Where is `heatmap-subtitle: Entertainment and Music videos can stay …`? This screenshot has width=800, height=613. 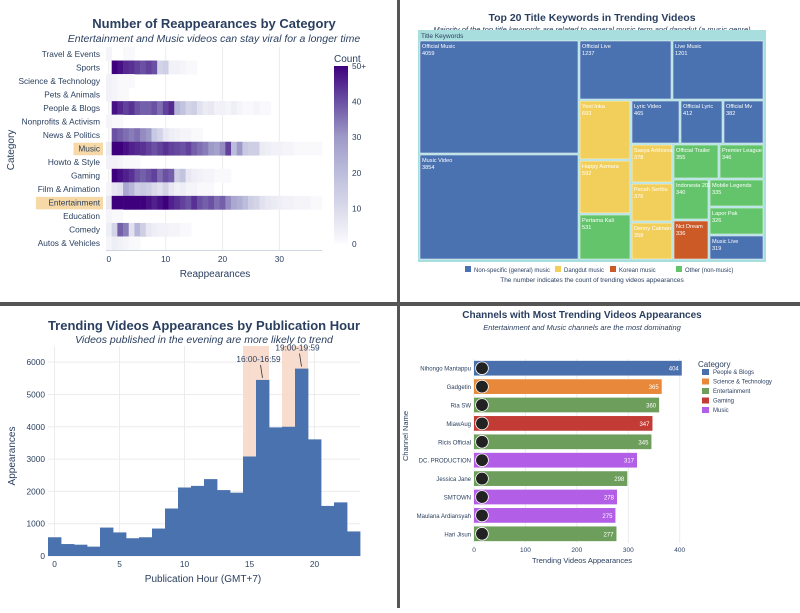 heatmap-subtitle: Entertainment and Music videos can stay … is located at coordinates (214, 39).